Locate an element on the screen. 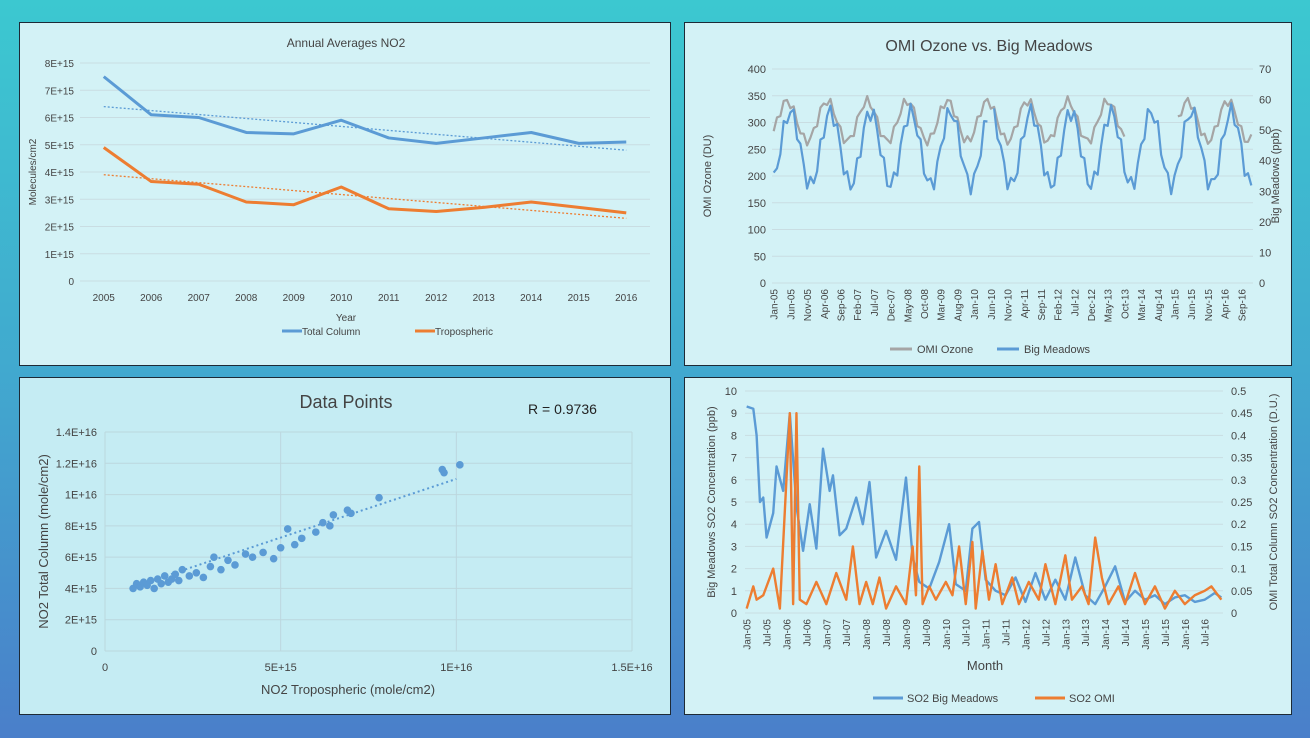 This screenshot has height=738, width=1310. y-tick-label: 6E+15 is located at coordinates (60, 119).